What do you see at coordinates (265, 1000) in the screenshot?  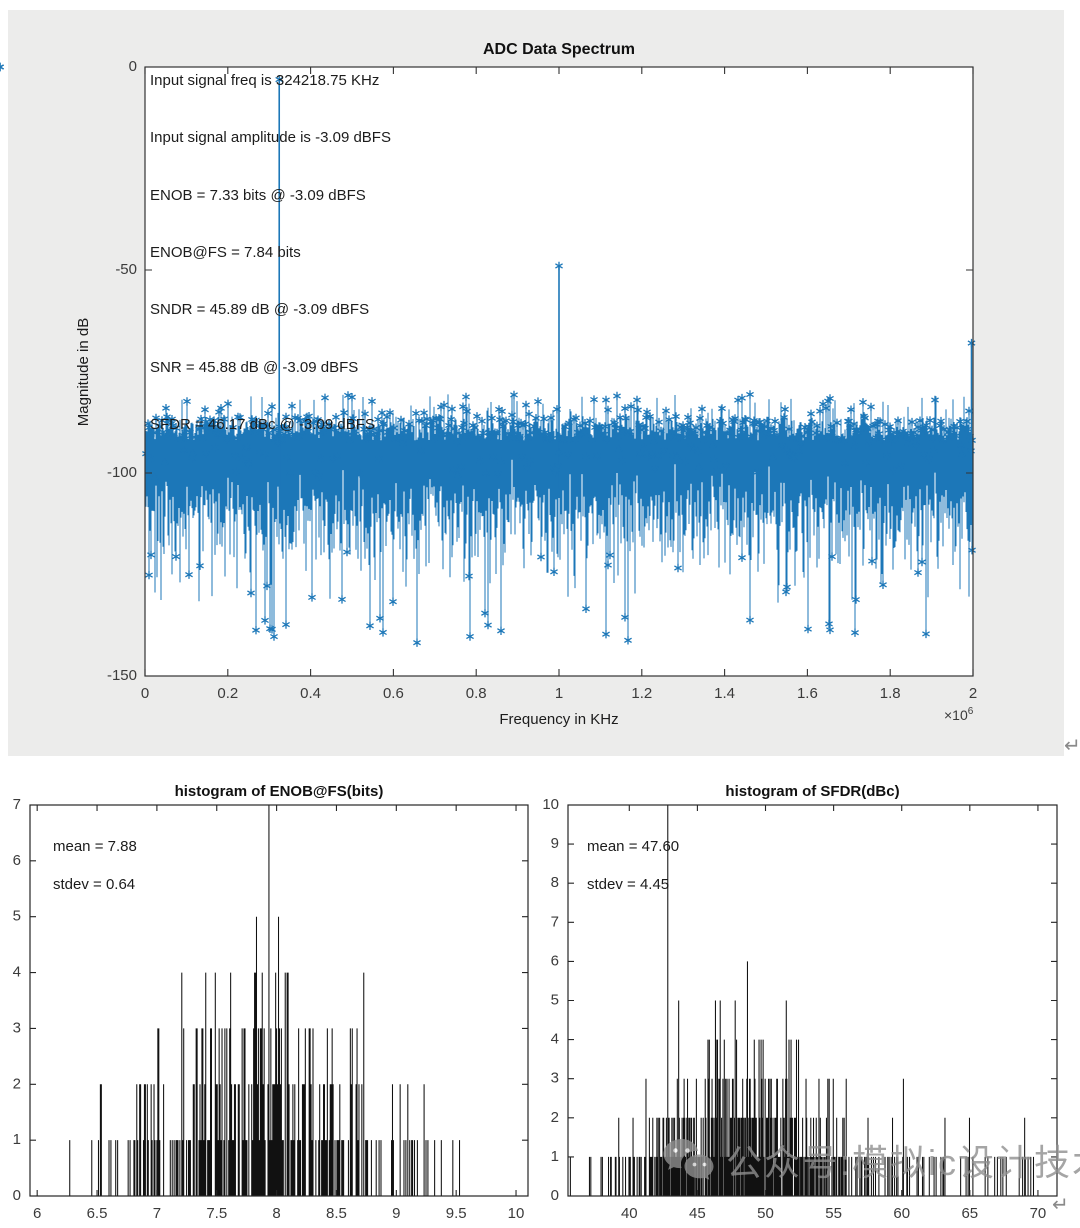 I see `enob-histogram-bars` at bounding box center [265, 1000].